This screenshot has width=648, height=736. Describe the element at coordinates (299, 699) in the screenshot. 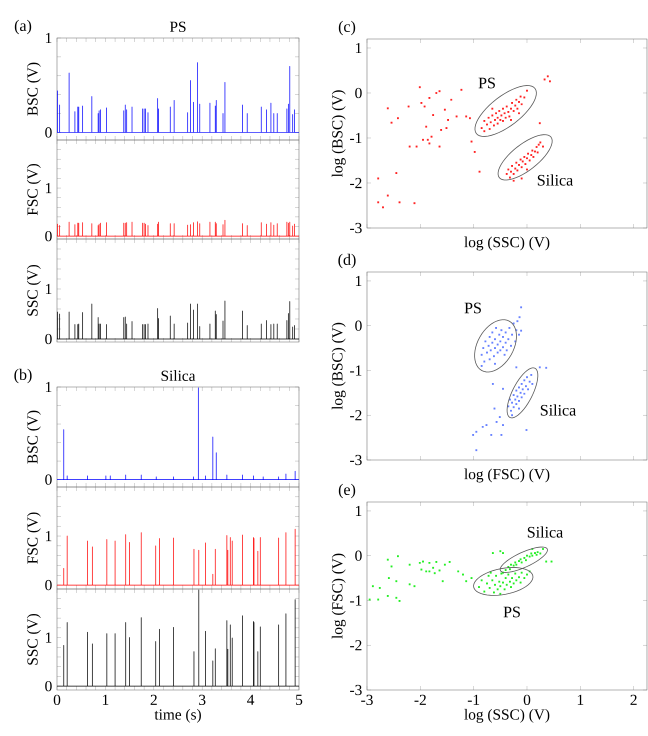

I see `x-tick-label: 5` at that location.